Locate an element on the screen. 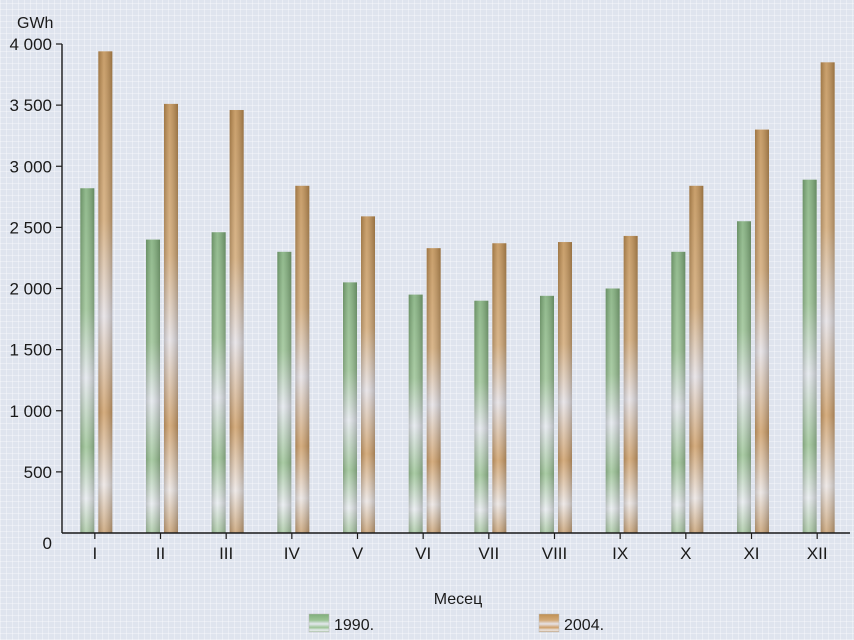 The width and height of the screenshot is (854, 640). y-tick-label: 1 500 is located at coordinates (30, 350).